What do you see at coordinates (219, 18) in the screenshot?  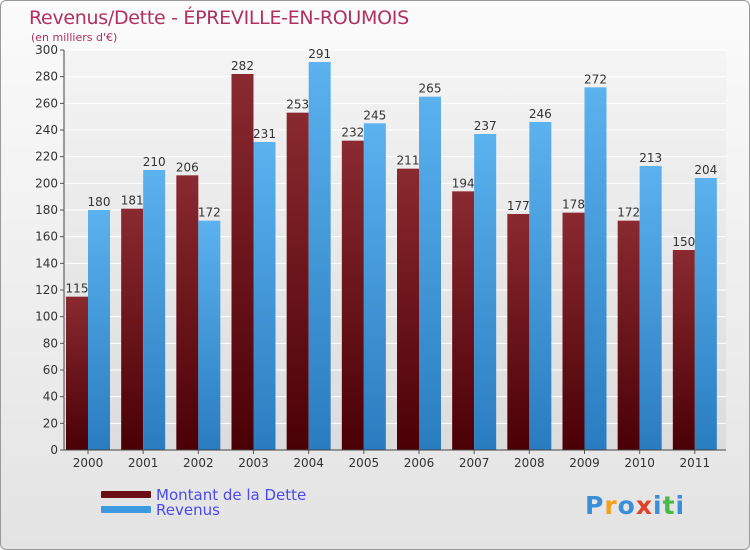 I see `chart-title: Revenus/Dette - ÉPREVILLE-EN-ROUMOIS` at bounding box center [219, 18].